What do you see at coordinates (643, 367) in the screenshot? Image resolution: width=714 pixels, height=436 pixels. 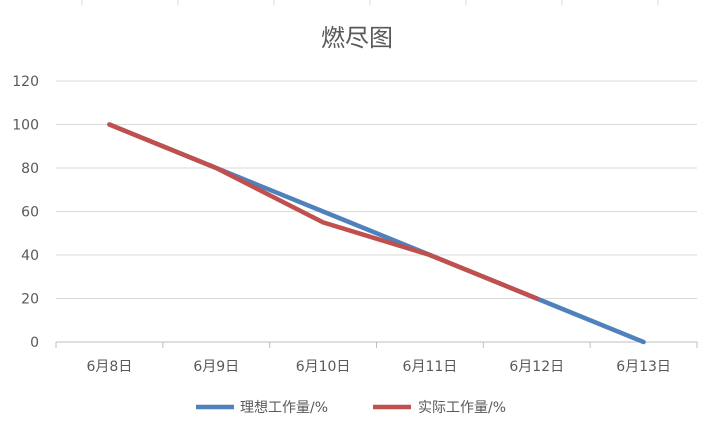 I see `x-tick-label: 6月13日` at bounding box center [643, 367].